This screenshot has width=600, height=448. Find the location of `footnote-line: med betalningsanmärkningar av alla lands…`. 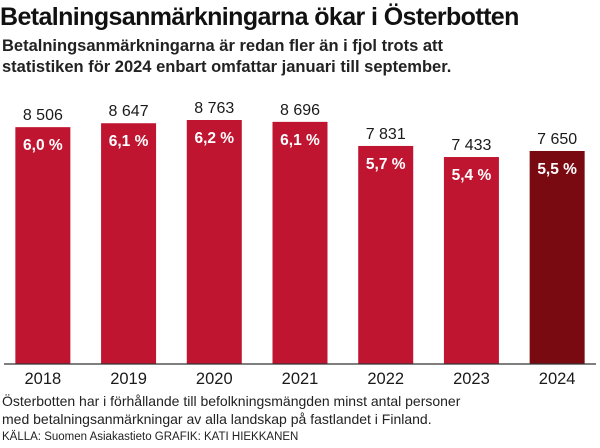

footnote-line: med betalningsanmärkningar av alla lands… is located at coordinates (217, 419).